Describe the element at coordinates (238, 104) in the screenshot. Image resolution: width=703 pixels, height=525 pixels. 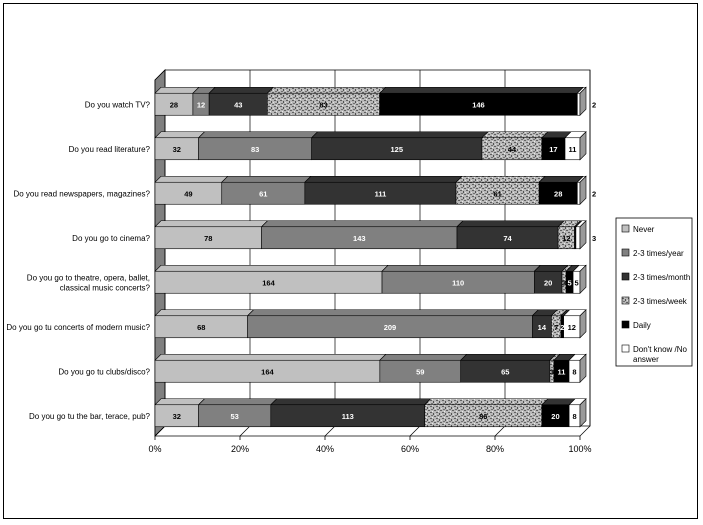
I see `data-label: 43` at that location.